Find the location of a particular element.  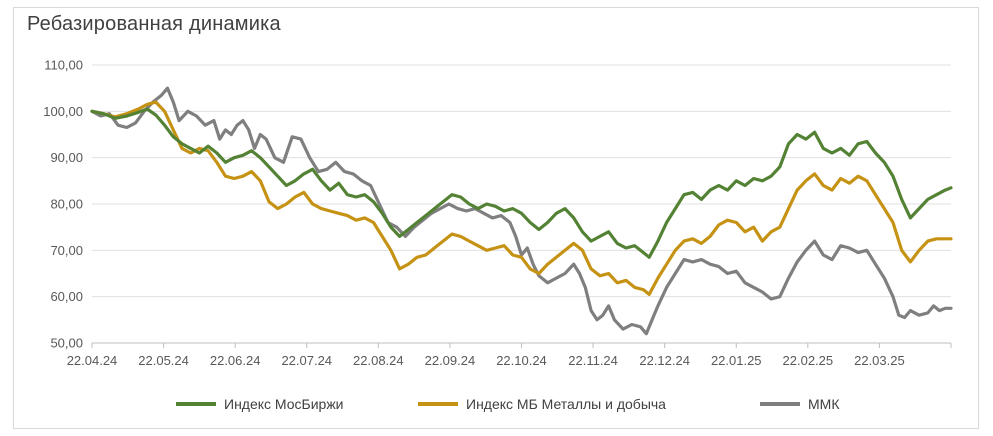

x-tick-label: 22.02.25 is located at coordinates (808, 360).